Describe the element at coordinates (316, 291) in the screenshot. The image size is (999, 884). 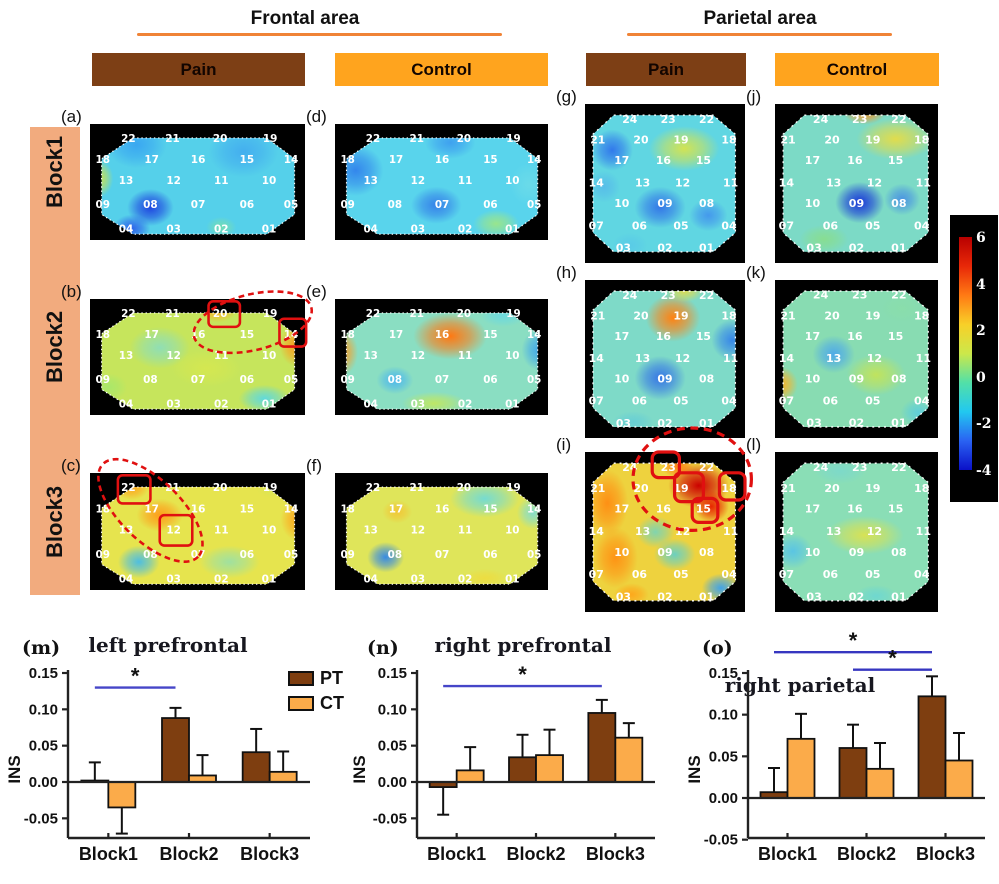
I see `panel-letter-e: (e)` at that location.